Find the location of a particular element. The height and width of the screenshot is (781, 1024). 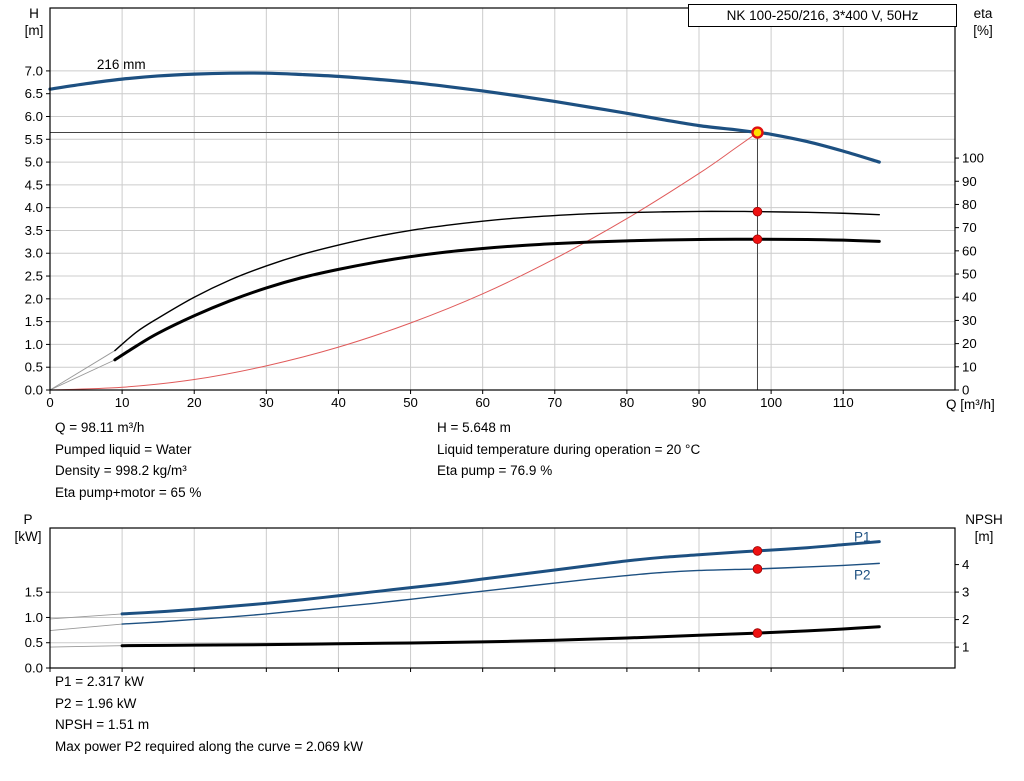

eta-axis-unit: [%] is located at coordinates (983, 30).